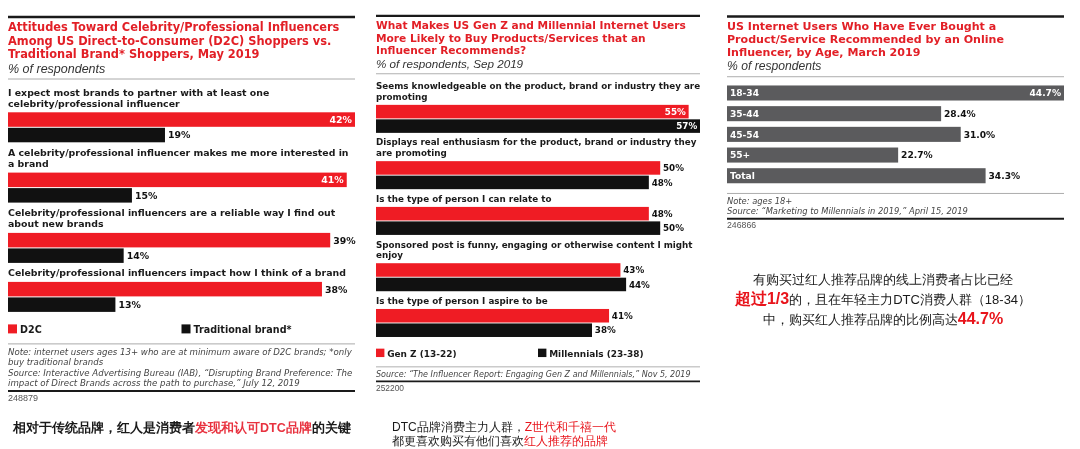  What do you see at coordinates (860, 319) in the screenshot?
I see `text: 中，购买红人推荐品牌的比例高达` at bounding box center [860, 319].